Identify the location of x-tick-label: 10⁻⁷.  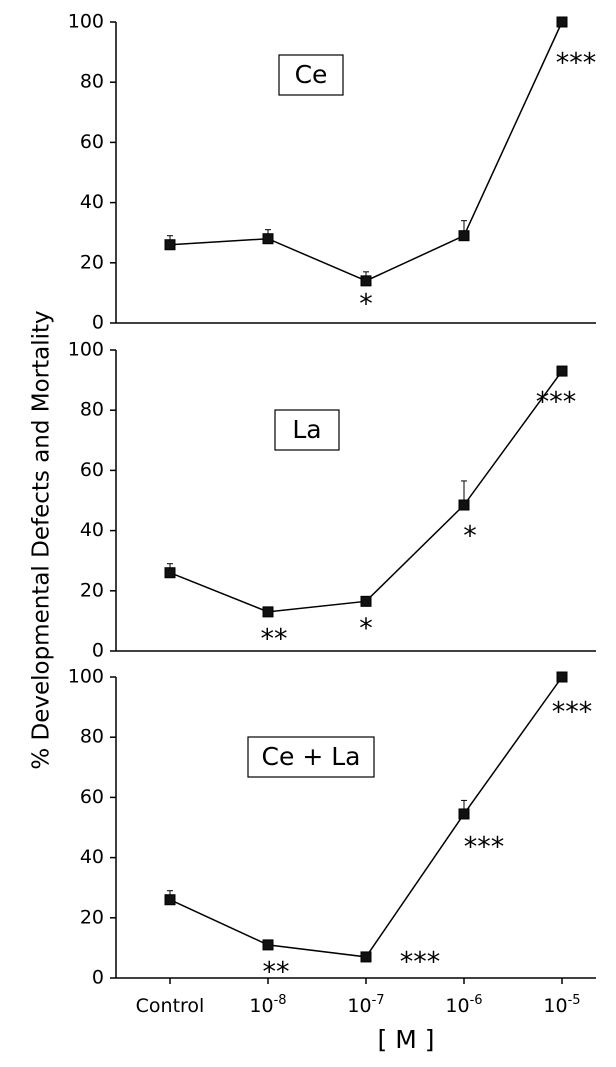
(365, 1005).